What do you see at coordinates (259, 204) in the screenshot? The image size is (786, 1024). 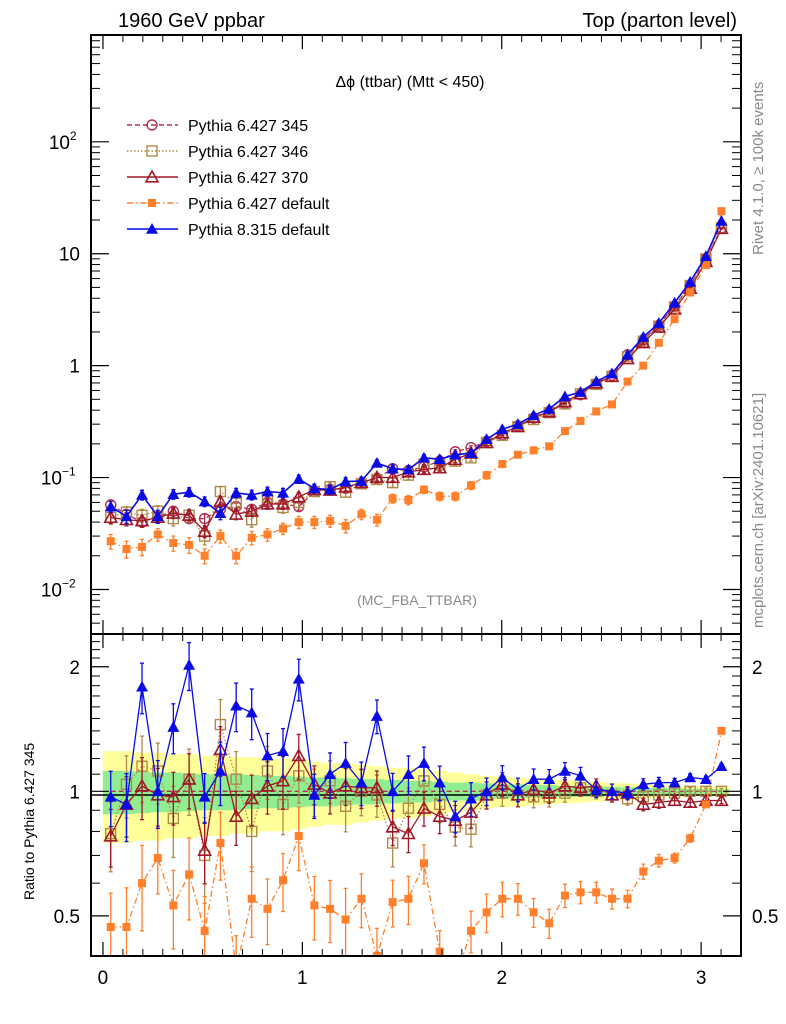 I see `legend-label: Pythia 6.427 default` at bounding box center [259, 204].